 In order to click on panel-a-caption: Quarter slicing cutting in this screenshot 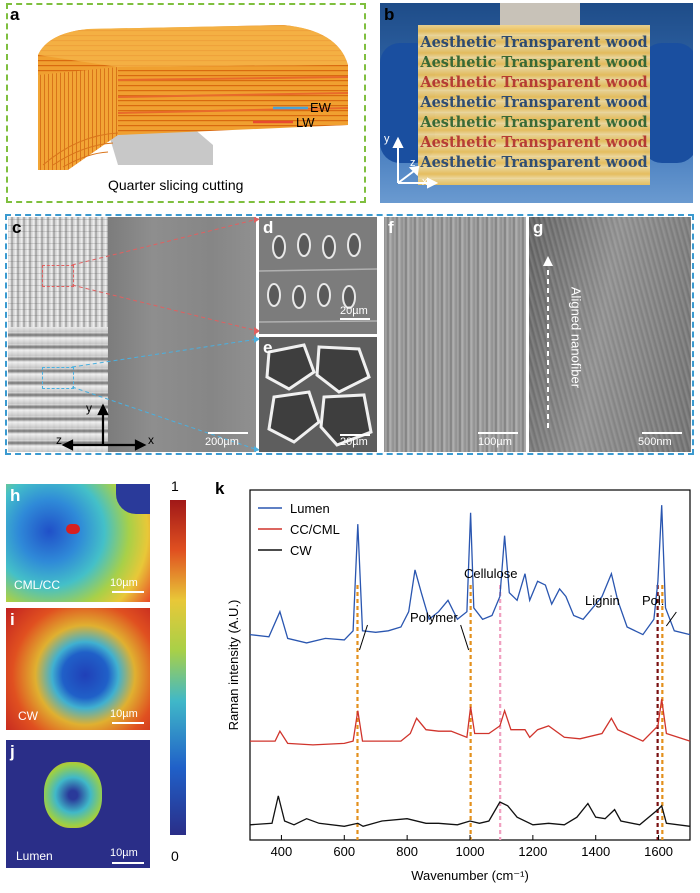, I will do `click(176, 185)`.